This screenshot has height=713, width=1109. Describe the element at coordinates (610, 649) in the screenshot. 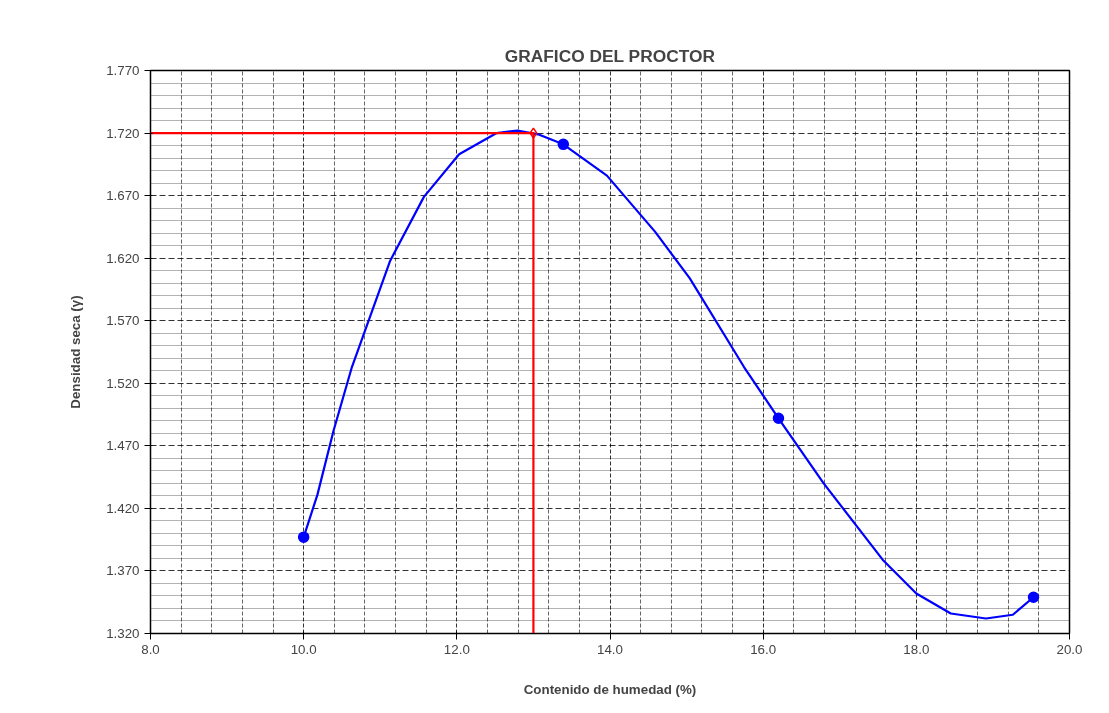

I see `x-tick-label: 14.0` at that location.